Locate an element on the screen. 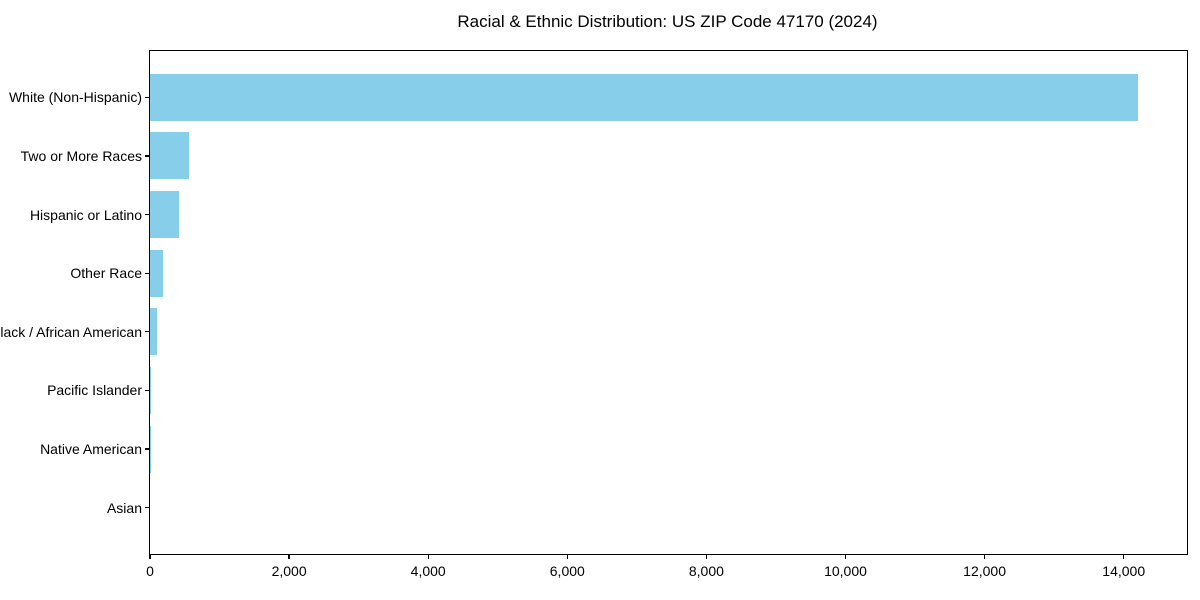  x-axis-tick-label: 0 is located at coordinates (150, 571).